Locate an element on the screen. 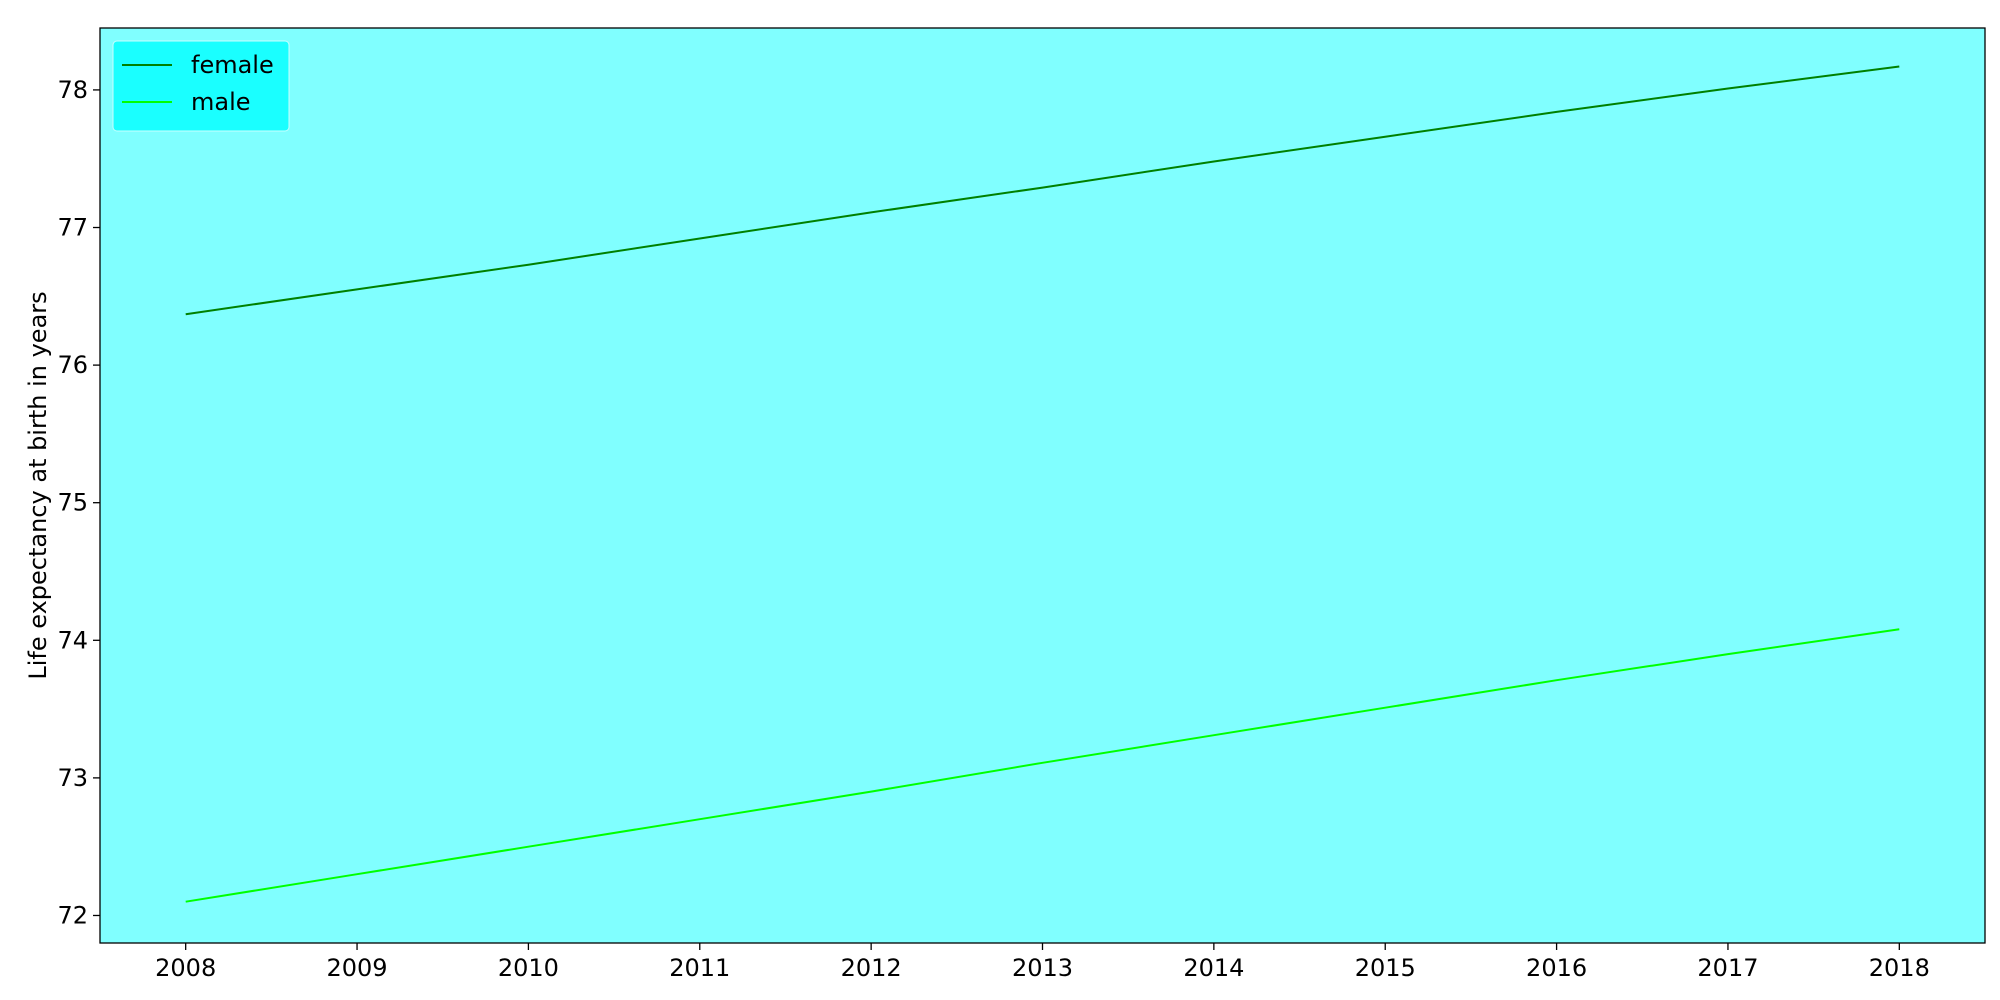 This screenshot has width=2000, height=1000. y-tick-label: 75 is located at coordinates (72, 503).